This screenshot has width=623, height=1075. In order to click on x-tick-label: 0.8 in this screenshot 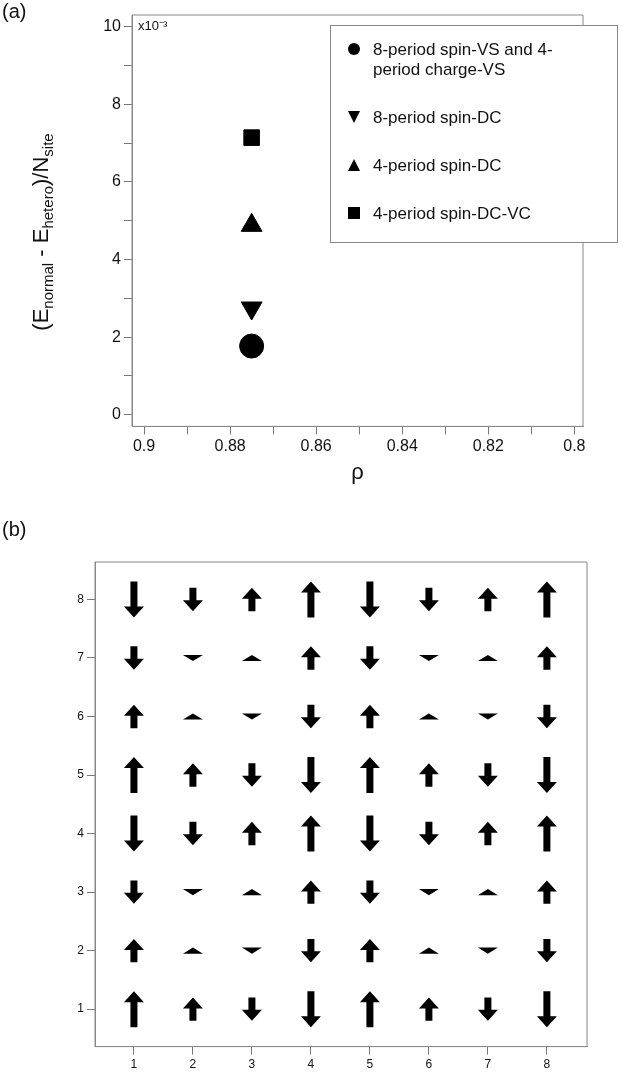, I will do `click(574, 446)`.